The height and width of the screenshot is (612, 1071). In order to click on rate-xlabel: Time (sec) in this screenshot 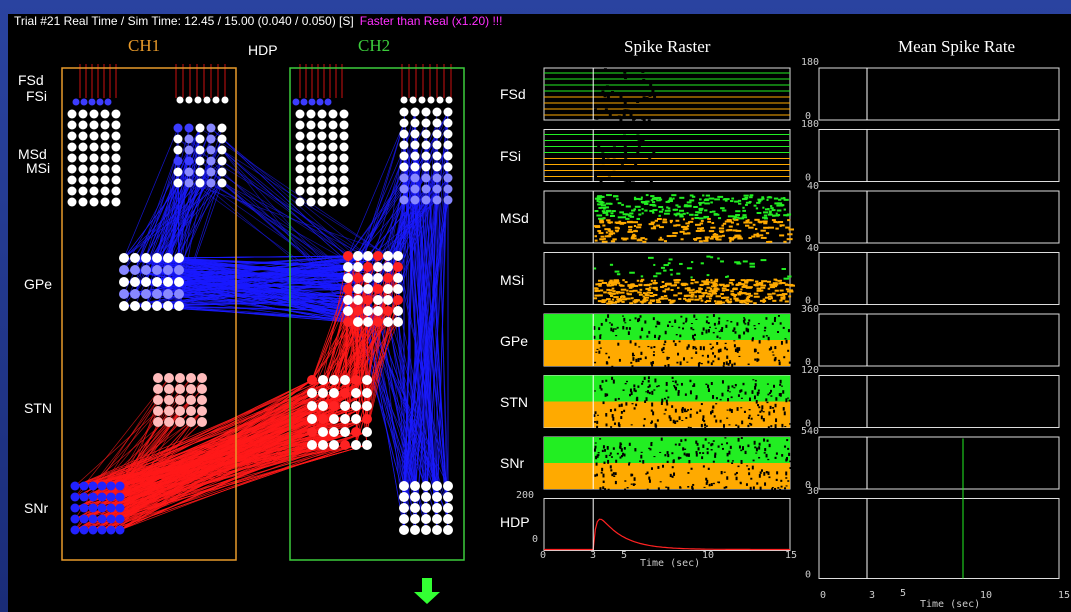, I will do `click(950, 604)`.